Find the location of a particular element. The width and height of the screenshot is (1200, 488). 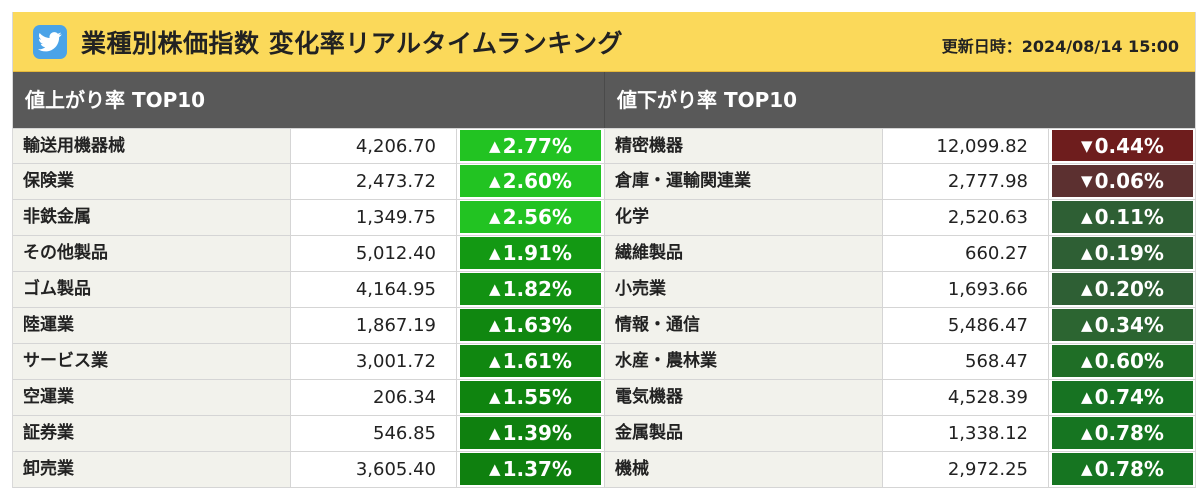

table-row: 水産・農林業 568.47 ▲ 0.60% is located at coordinates (900, 362).